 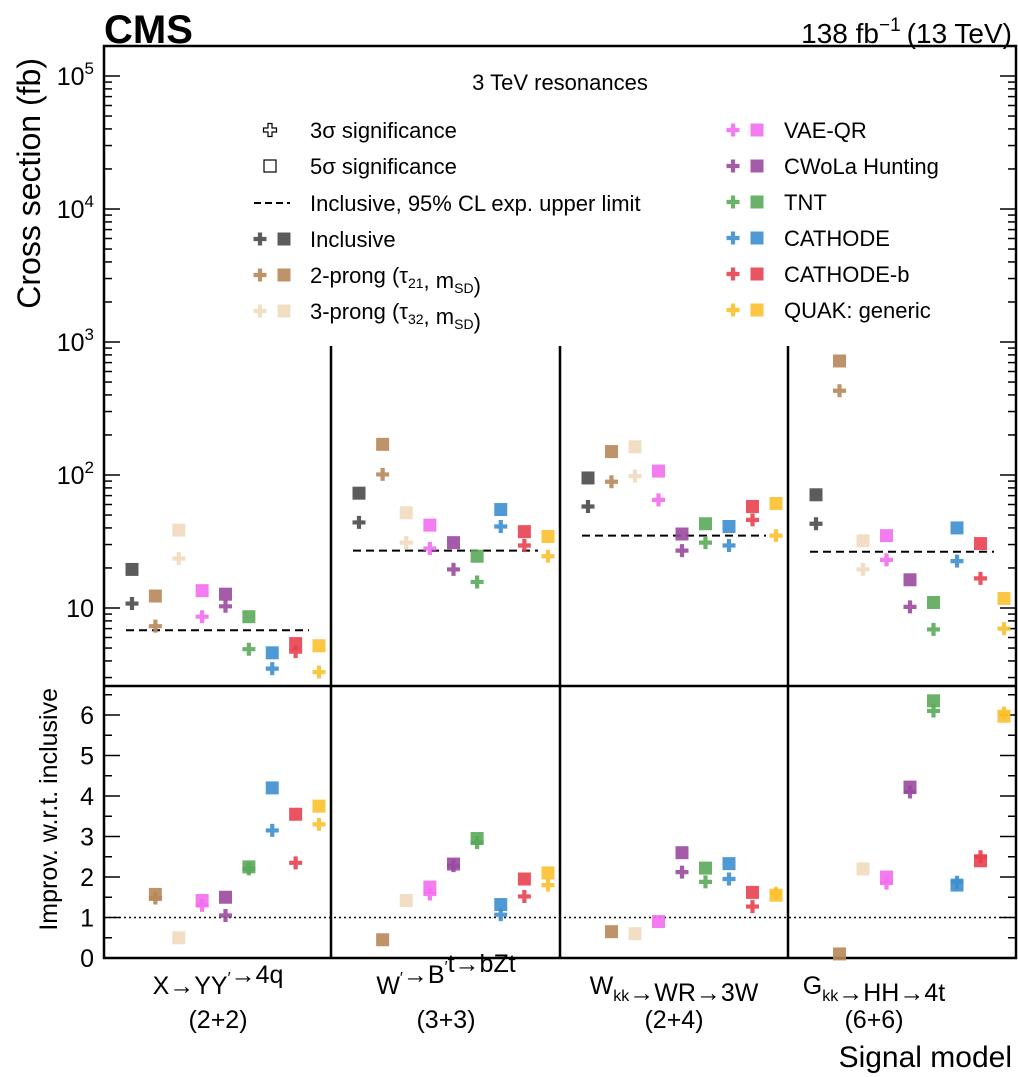 What do you see at coordinates (87, 757) in the screenshot?
I see `y-tick-label-bottom: 5` at bounding box center [87, 757].